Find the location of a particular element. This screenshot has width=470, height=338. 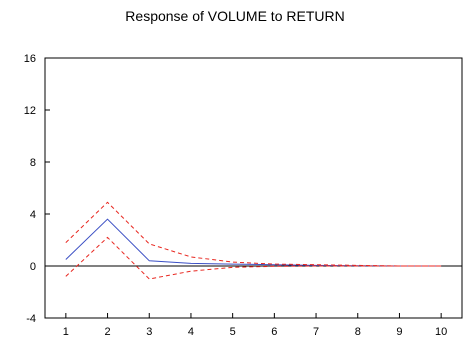

y-tick-label: 0 is located at coordinates (33, 267).